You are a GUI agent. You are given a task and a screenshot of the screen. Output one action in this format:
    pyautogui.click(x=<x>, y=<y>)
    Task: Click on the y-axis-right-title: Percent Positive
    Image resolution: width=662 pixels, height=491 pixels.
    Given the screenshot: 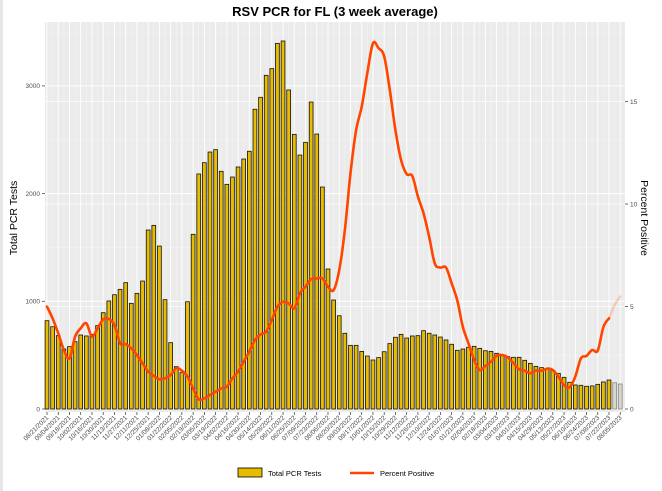 What is the action you would take?
    pyautogui.click(x=644, y=218)
    